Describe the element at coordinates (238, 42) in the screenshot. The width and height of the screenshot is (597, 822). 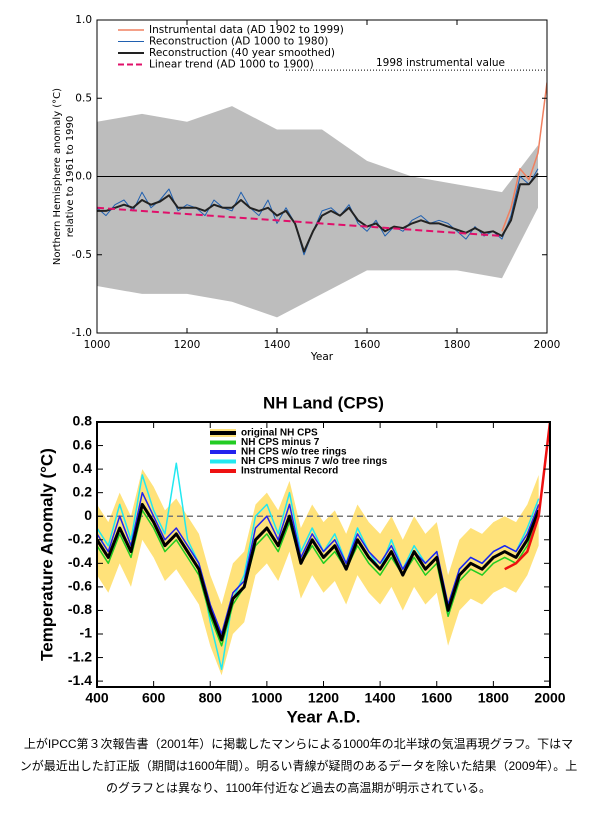
I see `legend-label: Reconstruction (AD 1000 to 1980)` at that location.